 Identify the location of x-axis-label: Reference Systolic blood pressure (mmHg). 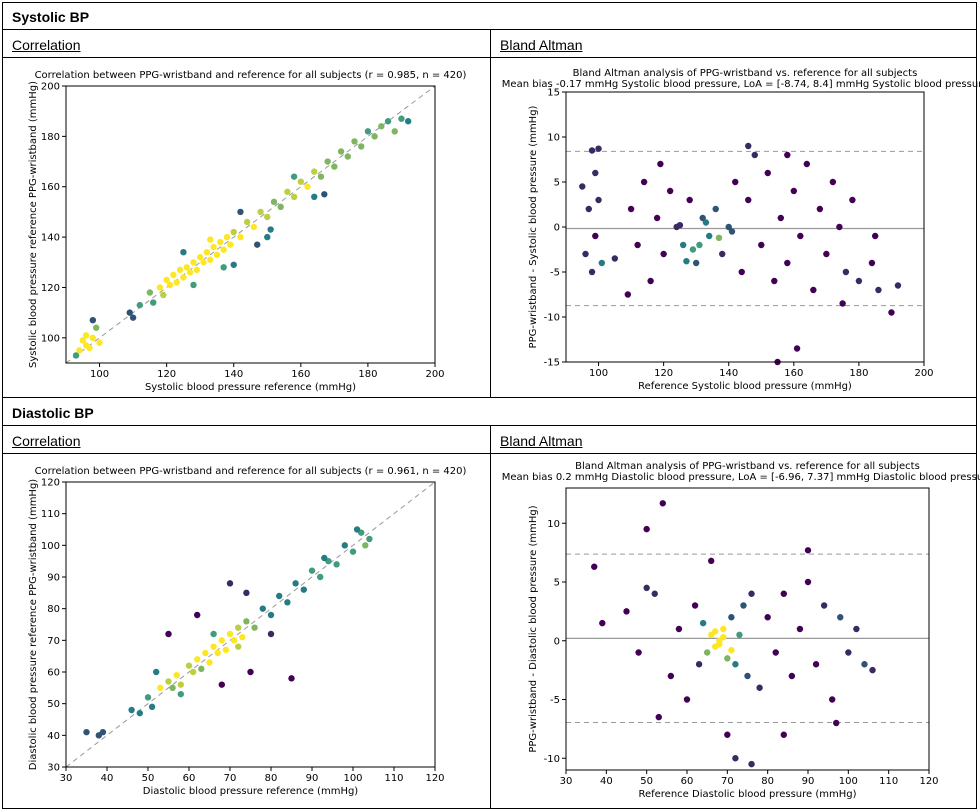
(745, 386).